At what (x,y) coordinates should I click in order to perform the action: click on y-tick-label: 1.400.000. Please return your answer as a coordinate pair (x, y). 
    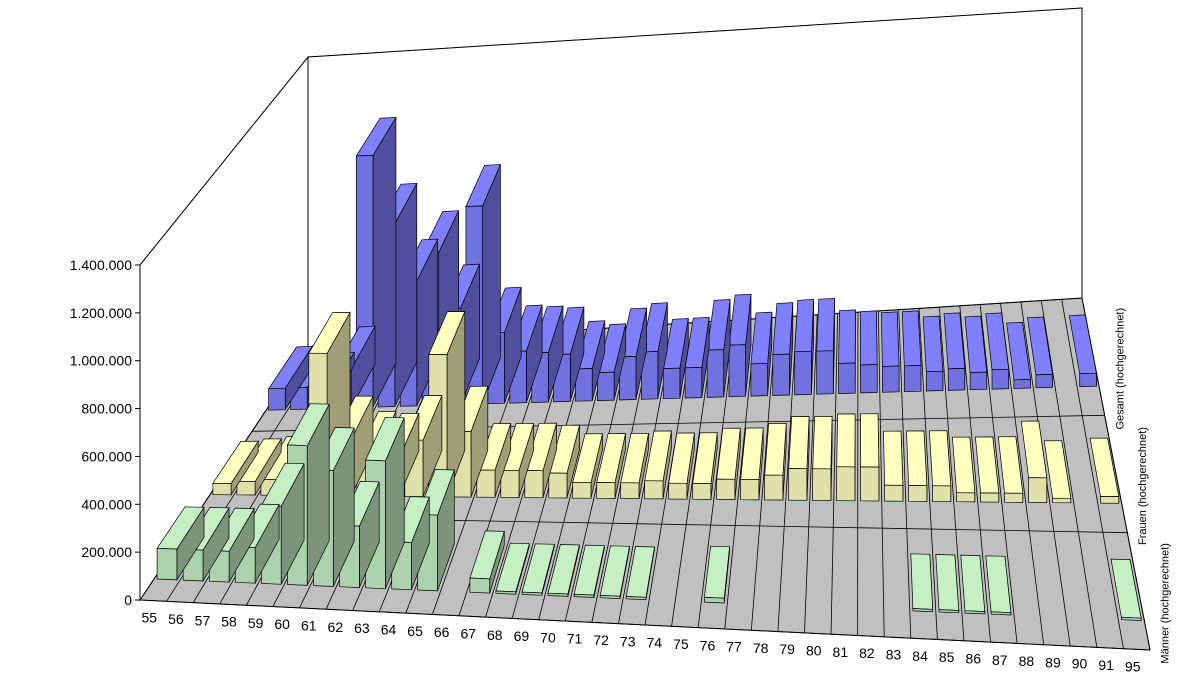
    Looking at the image, I should click on (101, 265).